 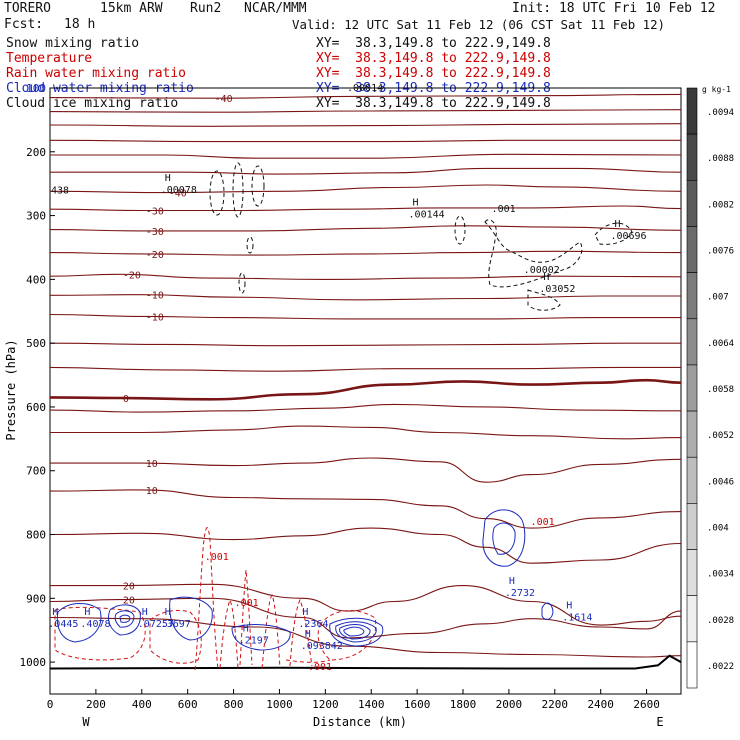 I want to click on colorbar-tick-label: .0022, so click(x=720, y=667).